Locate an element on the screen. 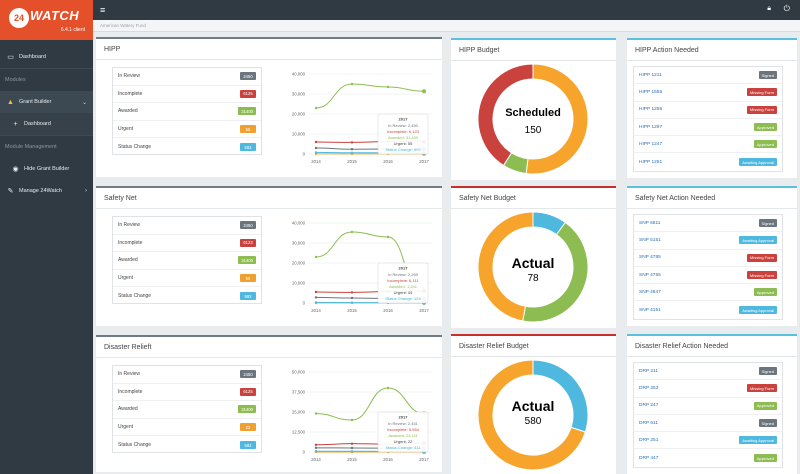  action-link: SNP 4151 is located at coordinates (650, 310).